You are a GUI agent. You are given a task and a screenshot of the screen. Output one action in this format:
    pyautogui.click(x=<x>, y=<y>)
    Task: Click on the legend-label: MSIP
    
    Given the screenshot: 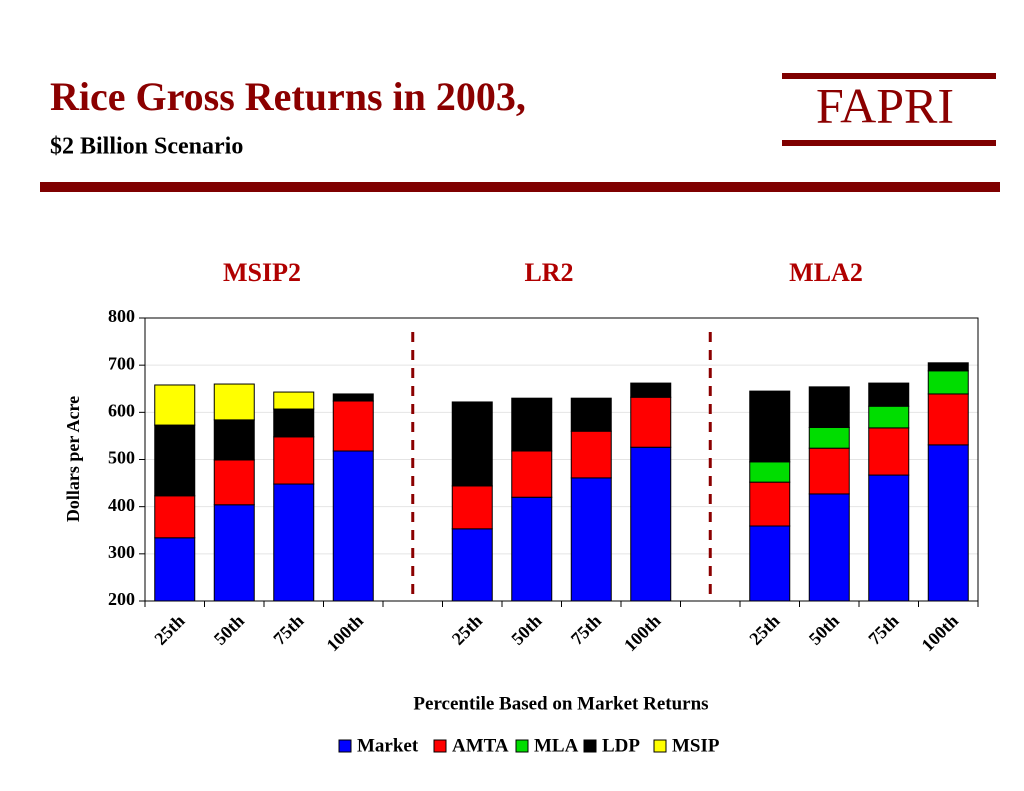 What is the action you would take?
    pyautogui.click(x=696, y=745)
    